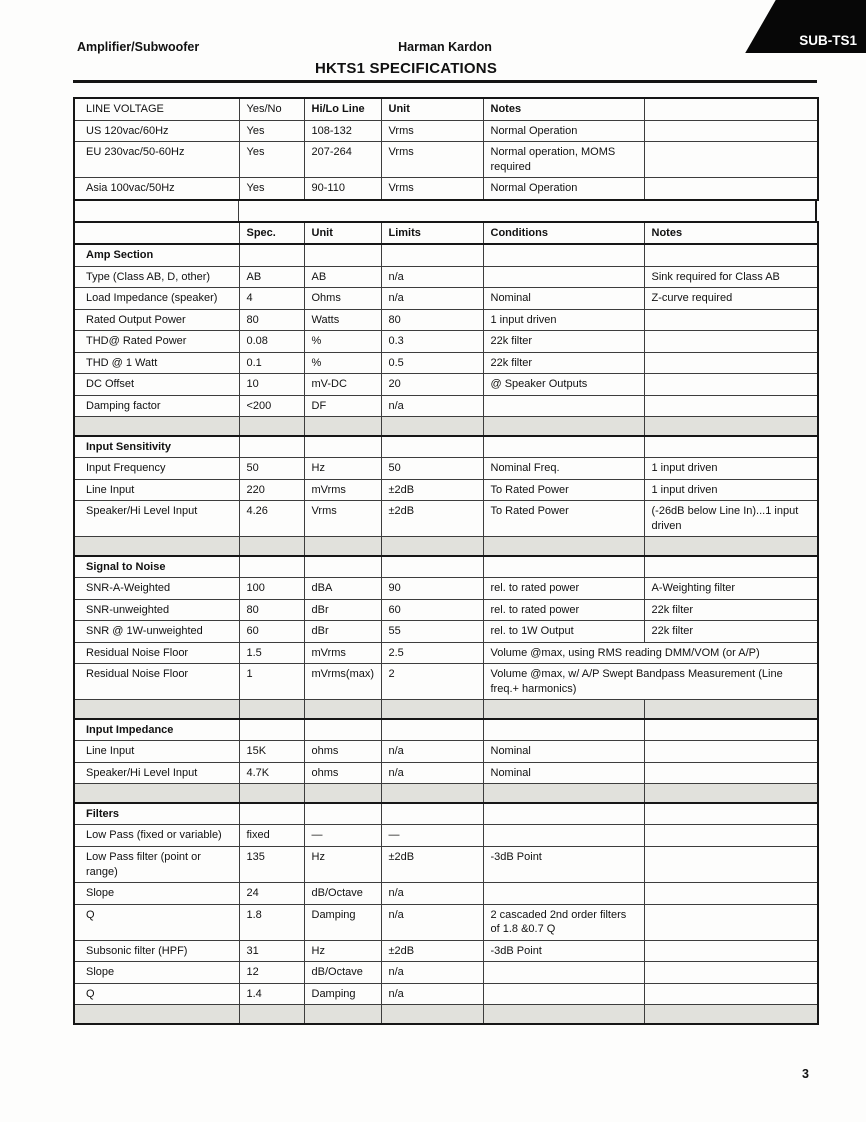  Describe the element at coordinates (342, 363) in the screenshot. I see `table-cell: %` at that location.